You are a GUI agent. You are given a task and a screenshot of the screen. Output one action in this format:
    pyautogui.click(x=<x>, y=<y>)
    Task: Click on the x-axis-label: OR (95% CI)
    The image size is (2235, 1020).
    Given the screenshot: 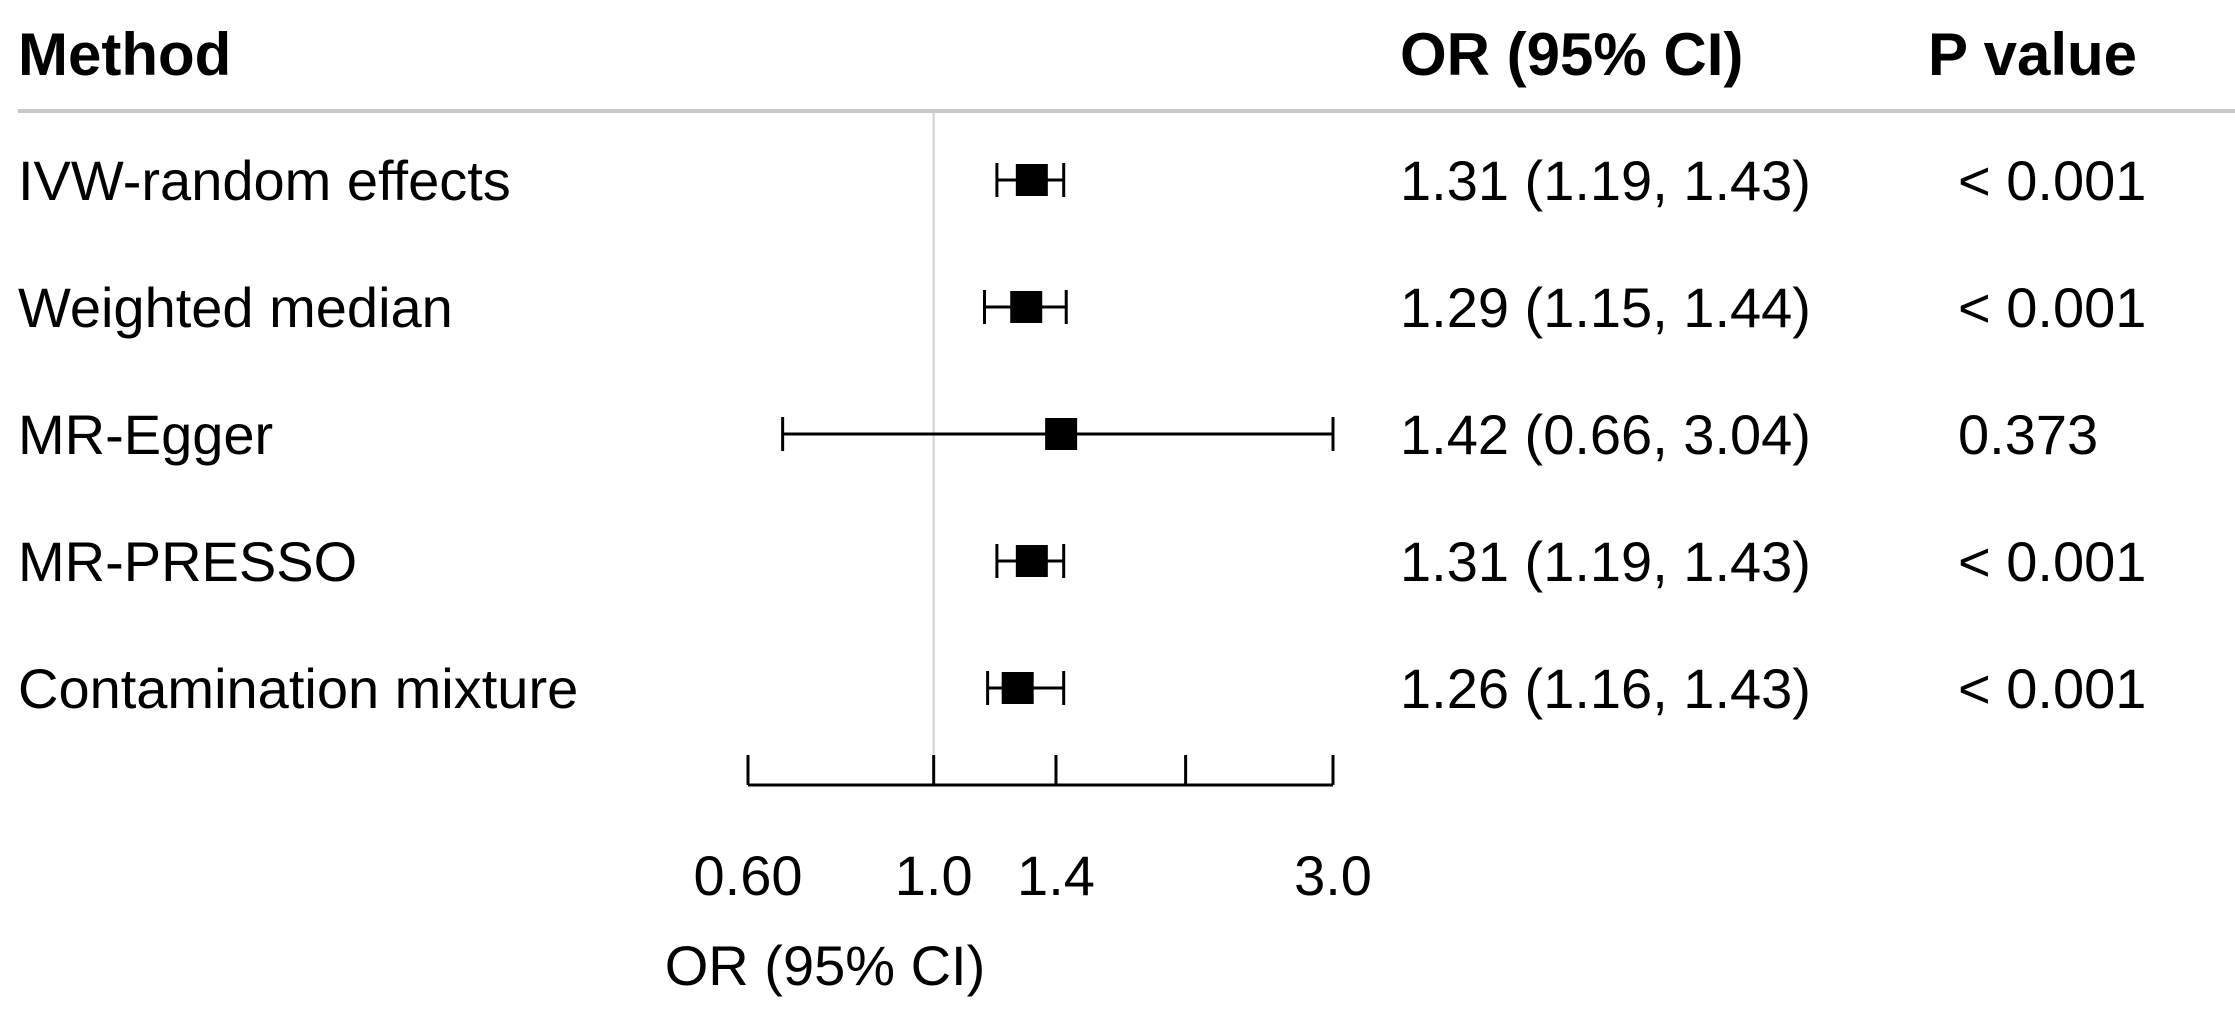 What is the action you would take?
    pyautogui.click(x=825, y=965)
    